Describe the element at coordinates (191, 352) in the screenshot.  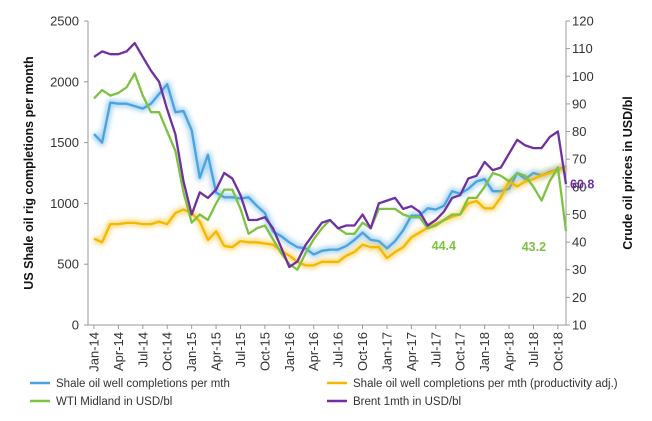
I see `x-tick-label: Jan-15` at that location.